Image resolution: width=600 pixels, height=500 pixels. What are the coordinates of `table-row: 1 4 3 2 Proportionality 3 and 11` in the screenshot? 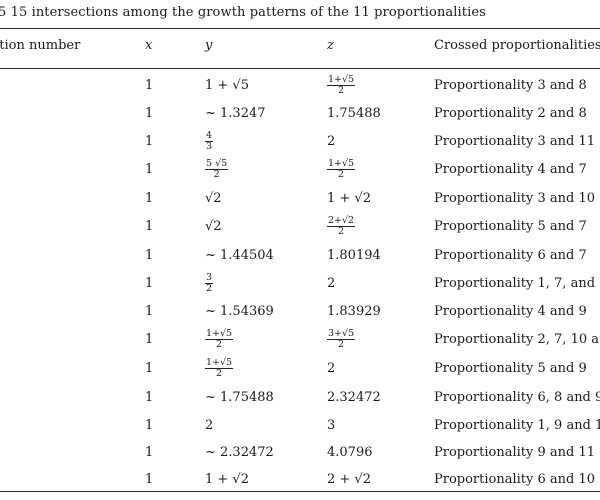 It's located at (300, 142).